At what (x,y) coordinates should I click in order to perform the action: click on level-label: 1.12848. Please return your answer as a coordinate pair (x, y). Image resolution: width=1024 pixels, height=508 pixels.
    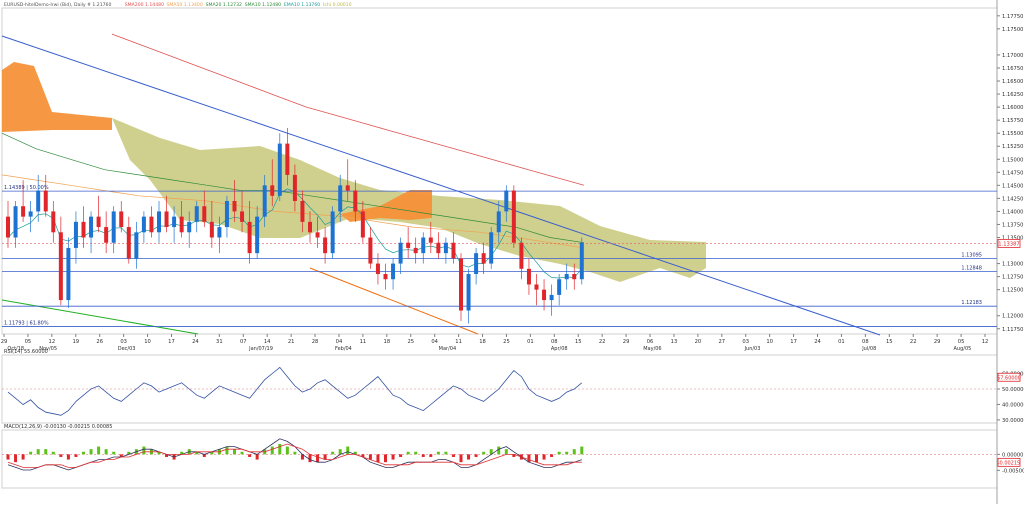
    Looking at the image, I should click on (971, 269).